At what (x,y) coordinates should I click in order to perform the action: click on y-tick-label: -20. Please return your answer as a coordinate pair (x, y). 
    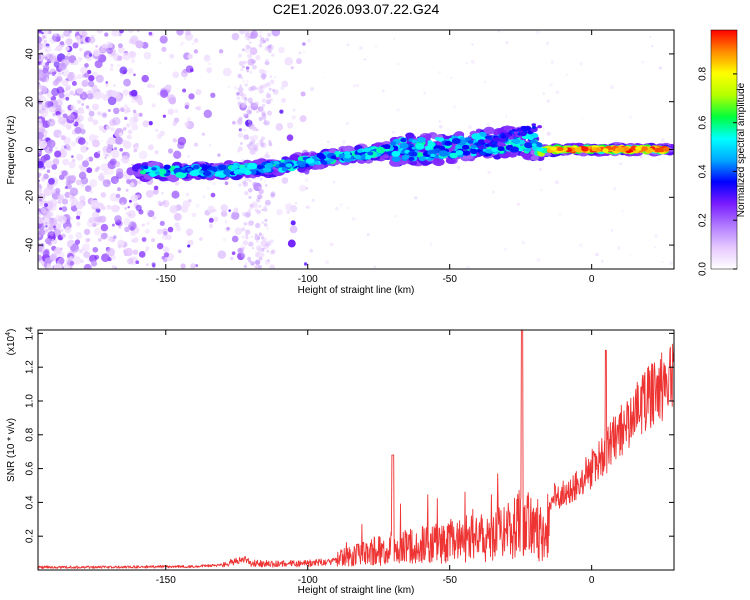
    Looking at the image, I should click on (30, 197).